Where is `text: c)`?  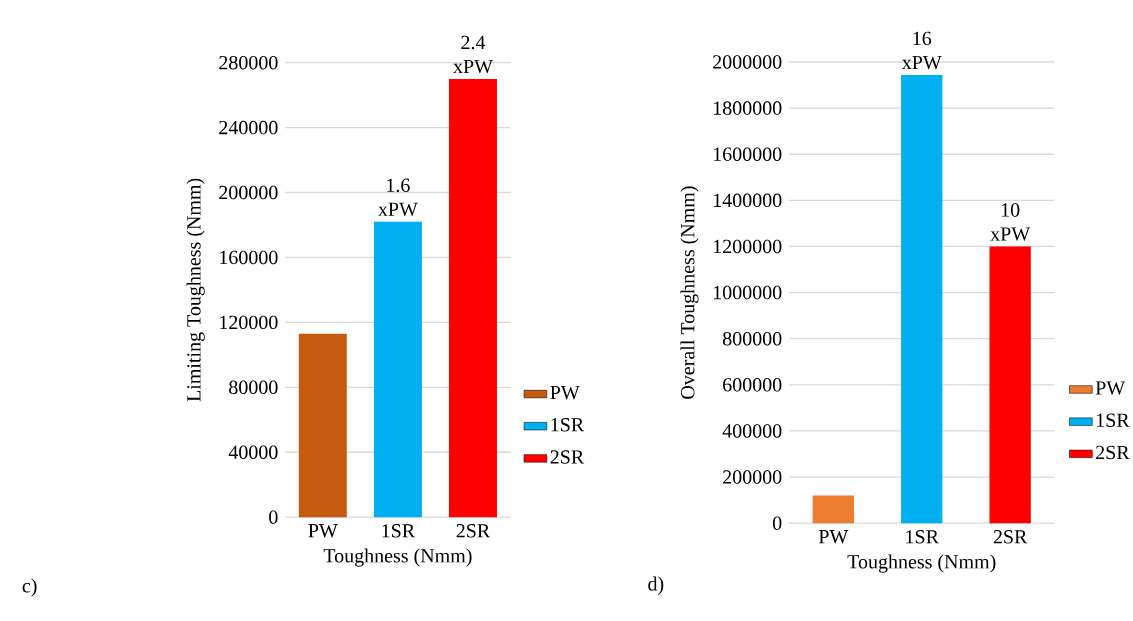 text: c) is located at coordinates (29, 587).